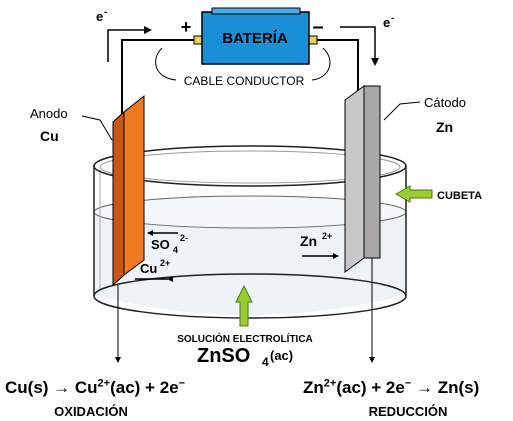  What do you see at coordinates (408, 383) in the screenshot?
I see `reduction-eq-right-charge: −` at bounding box center [408, 383].